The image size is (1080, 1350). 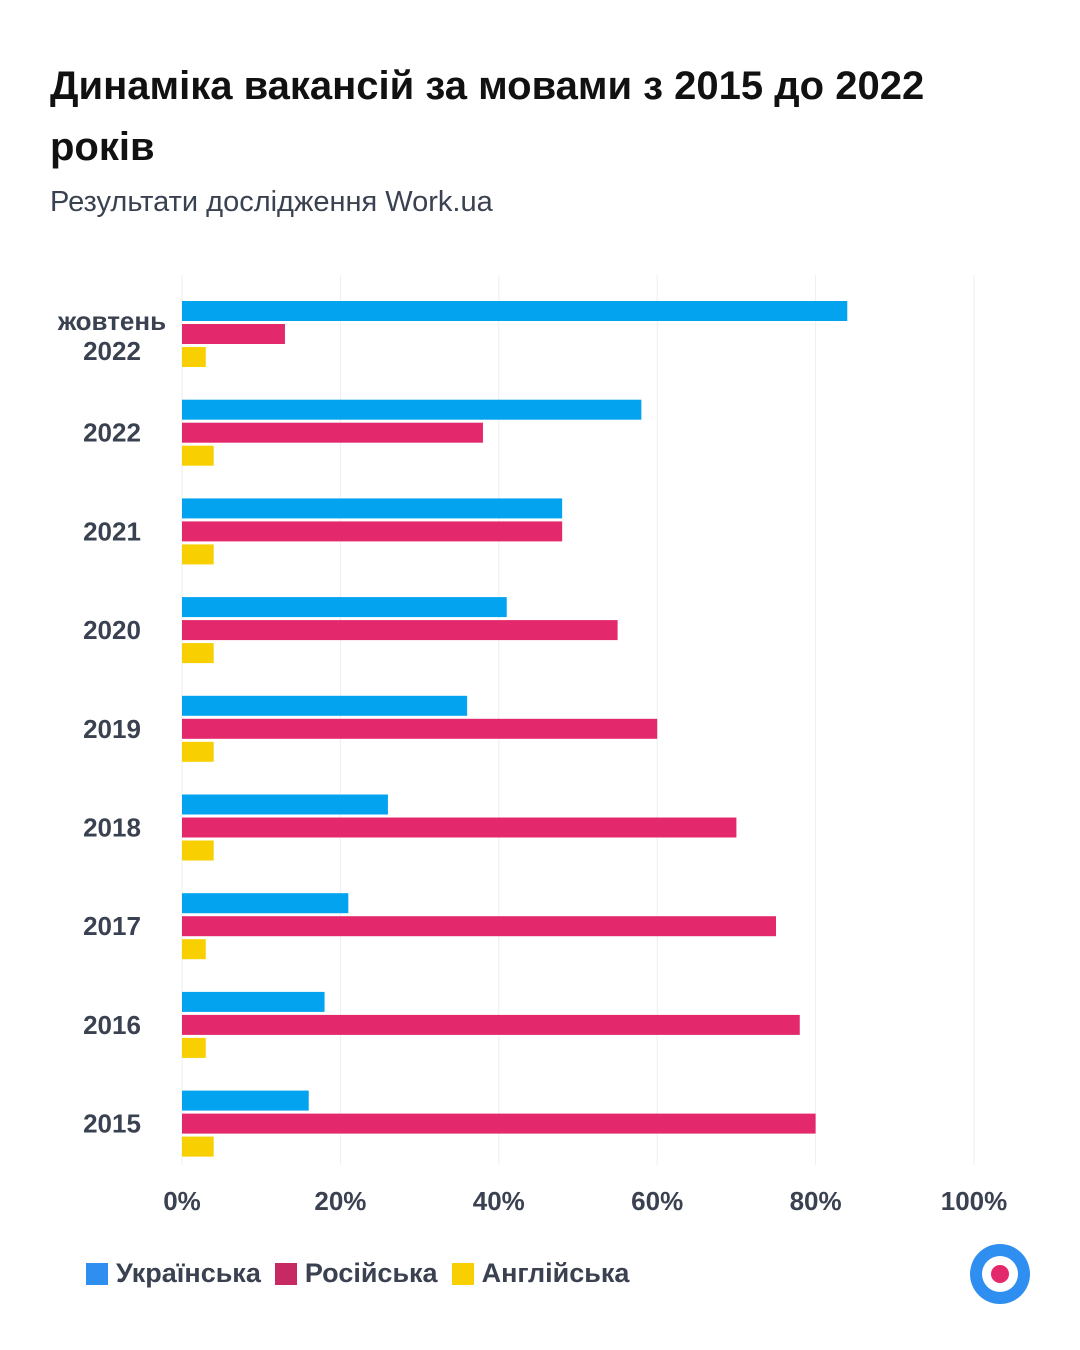 I want to click on legend-item-english: Англійська, so click(x=540, y=1273).